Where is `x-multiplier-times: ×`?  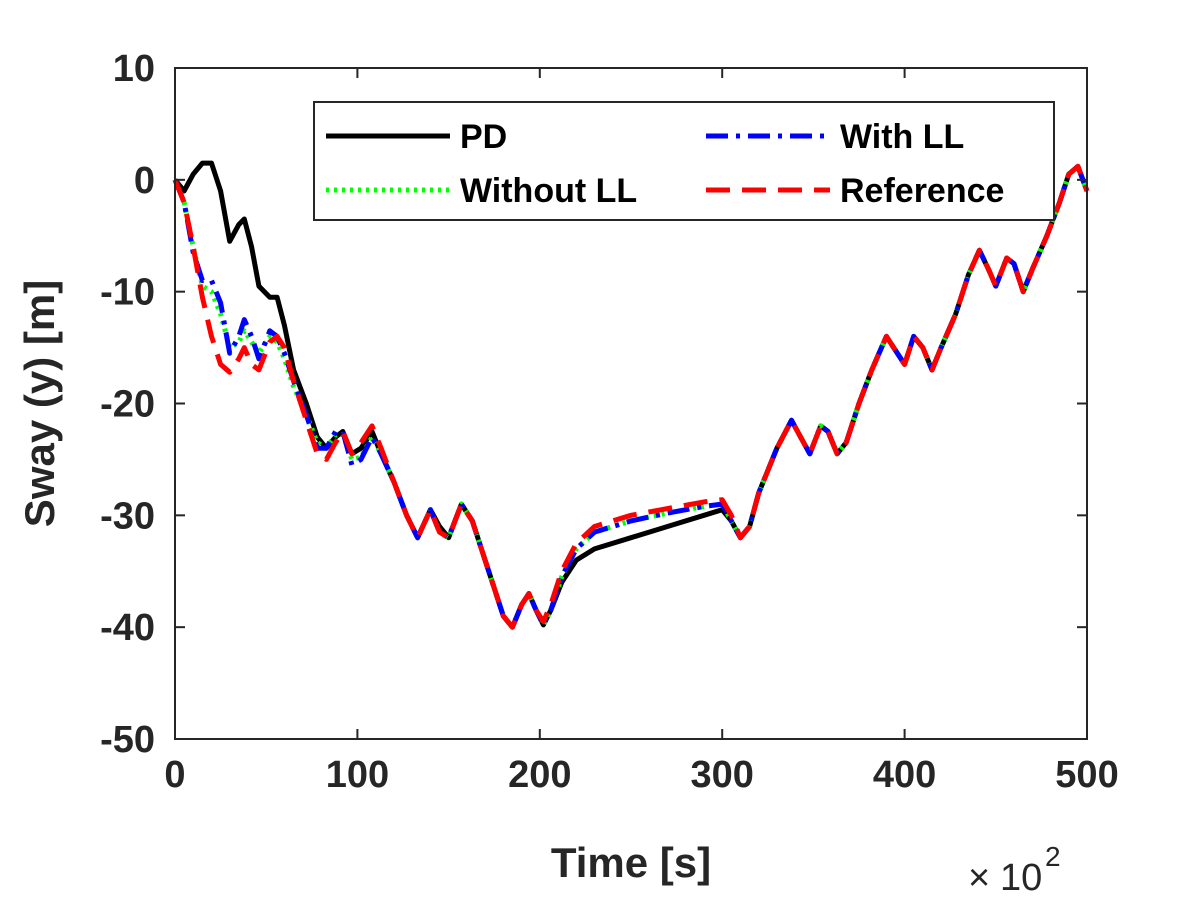
x-multiplier-times: × is located at coordinates (979, 878).